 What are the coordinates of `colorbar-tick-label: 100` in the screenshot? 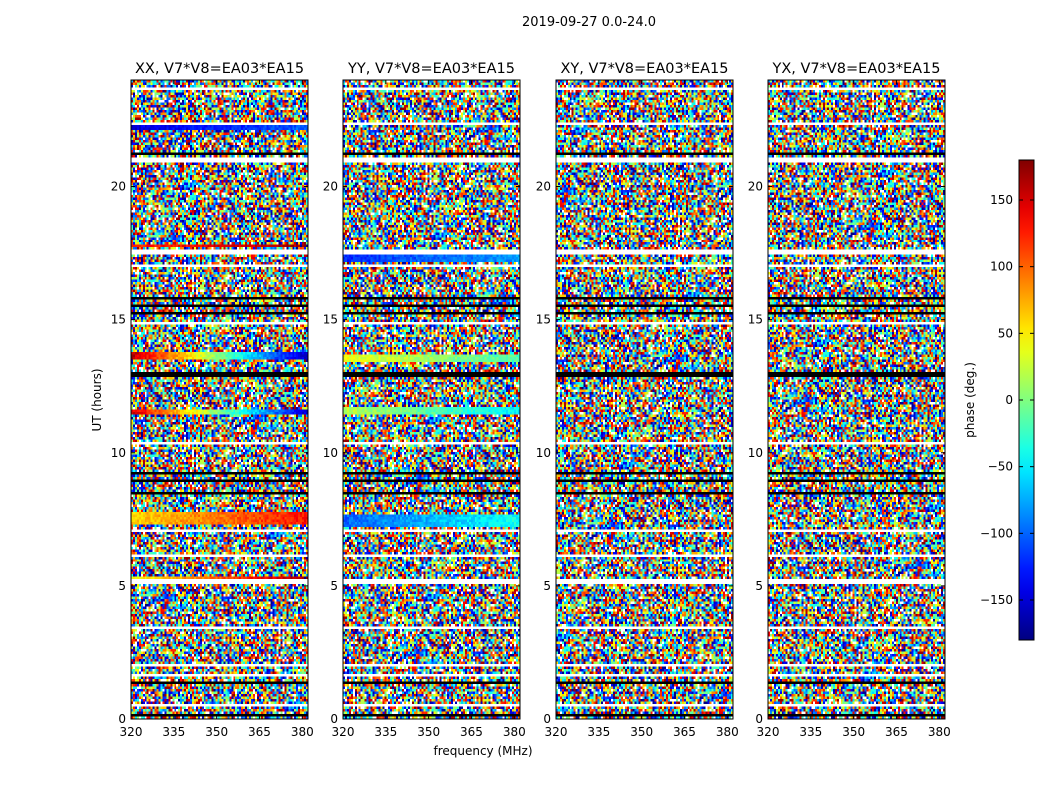 It's located at (1001, 267).